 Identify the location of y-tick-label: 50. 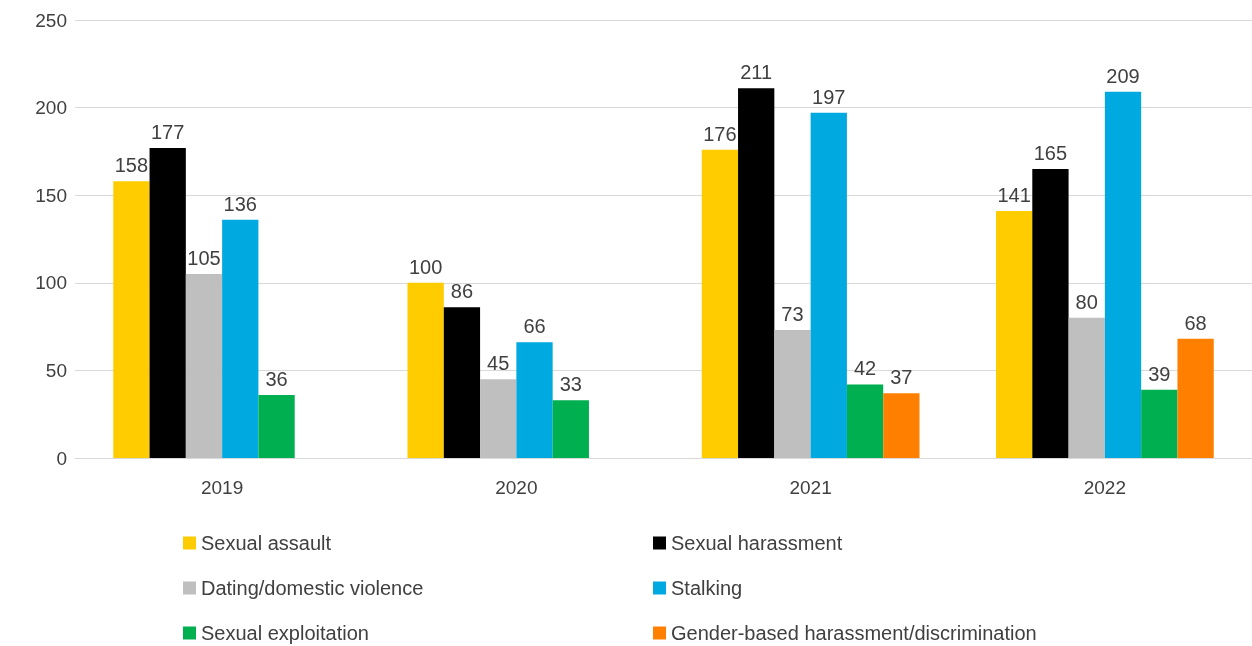
(56, 370).